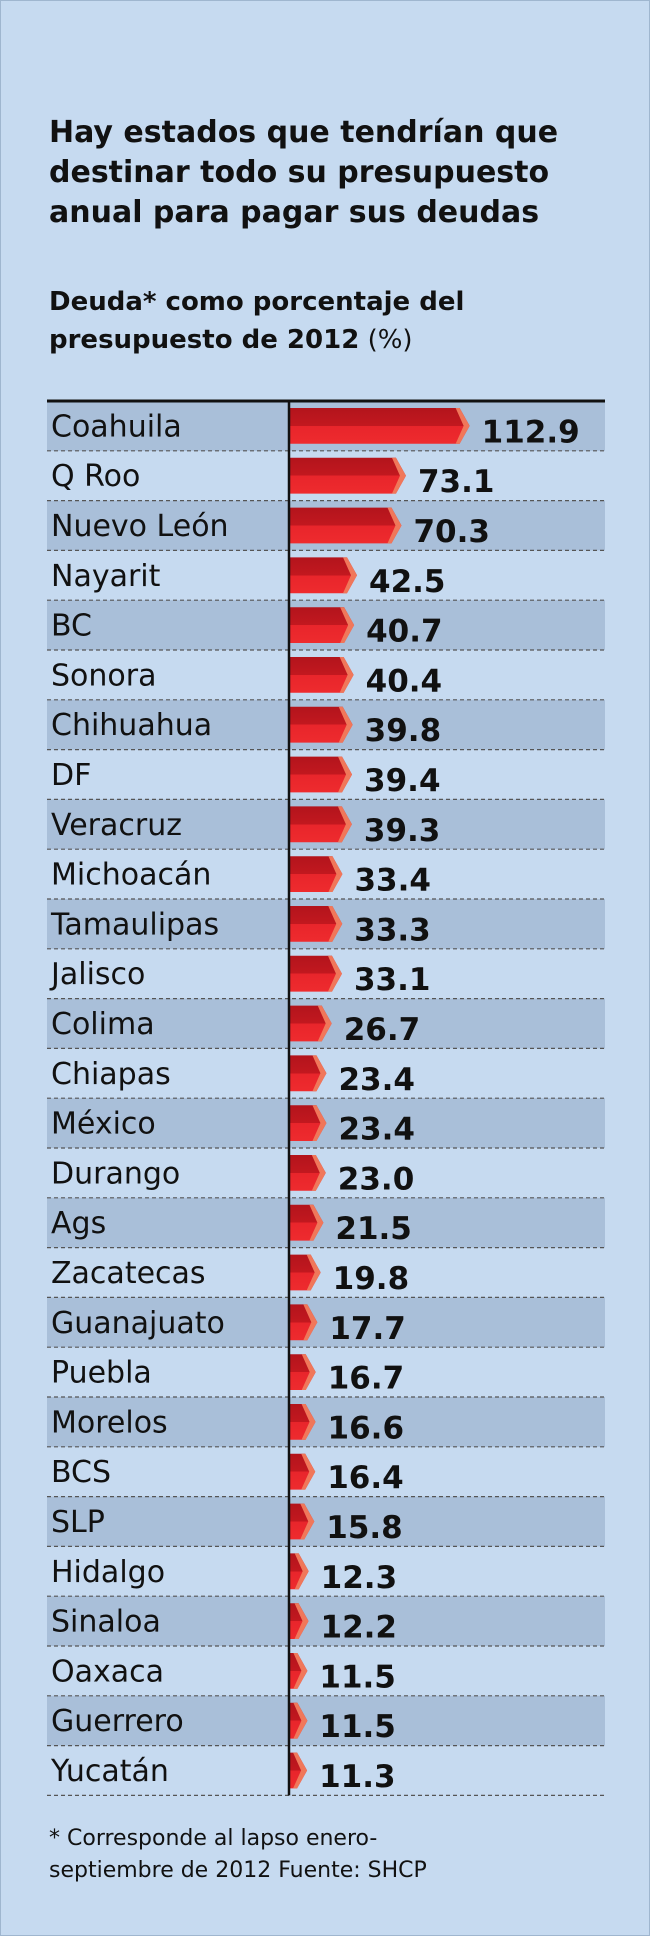 This screenshot has width=650, height=1936. I want to click on category-label: BC, so click(71, 626).